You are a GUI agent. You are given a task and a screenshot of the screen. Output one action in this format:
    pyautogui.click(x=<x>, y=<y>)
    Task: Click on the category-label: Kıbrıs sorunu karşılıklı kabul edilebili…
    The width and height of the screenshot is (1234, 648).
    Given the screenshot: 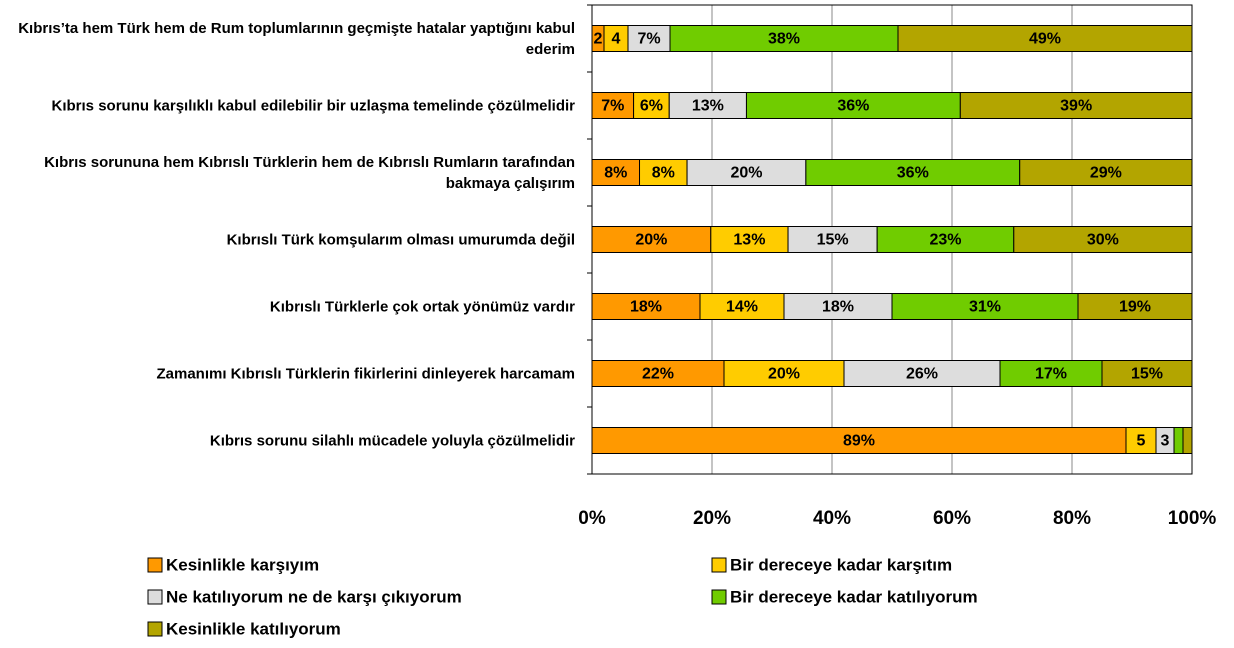 What is the action you would take?
    pyautogui.click(x=313, y=105)
    